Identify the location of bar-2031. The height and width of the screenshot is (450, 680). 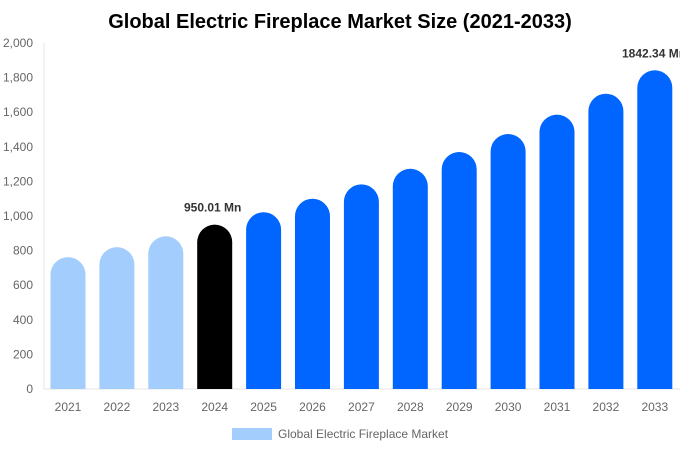
(557, 251).